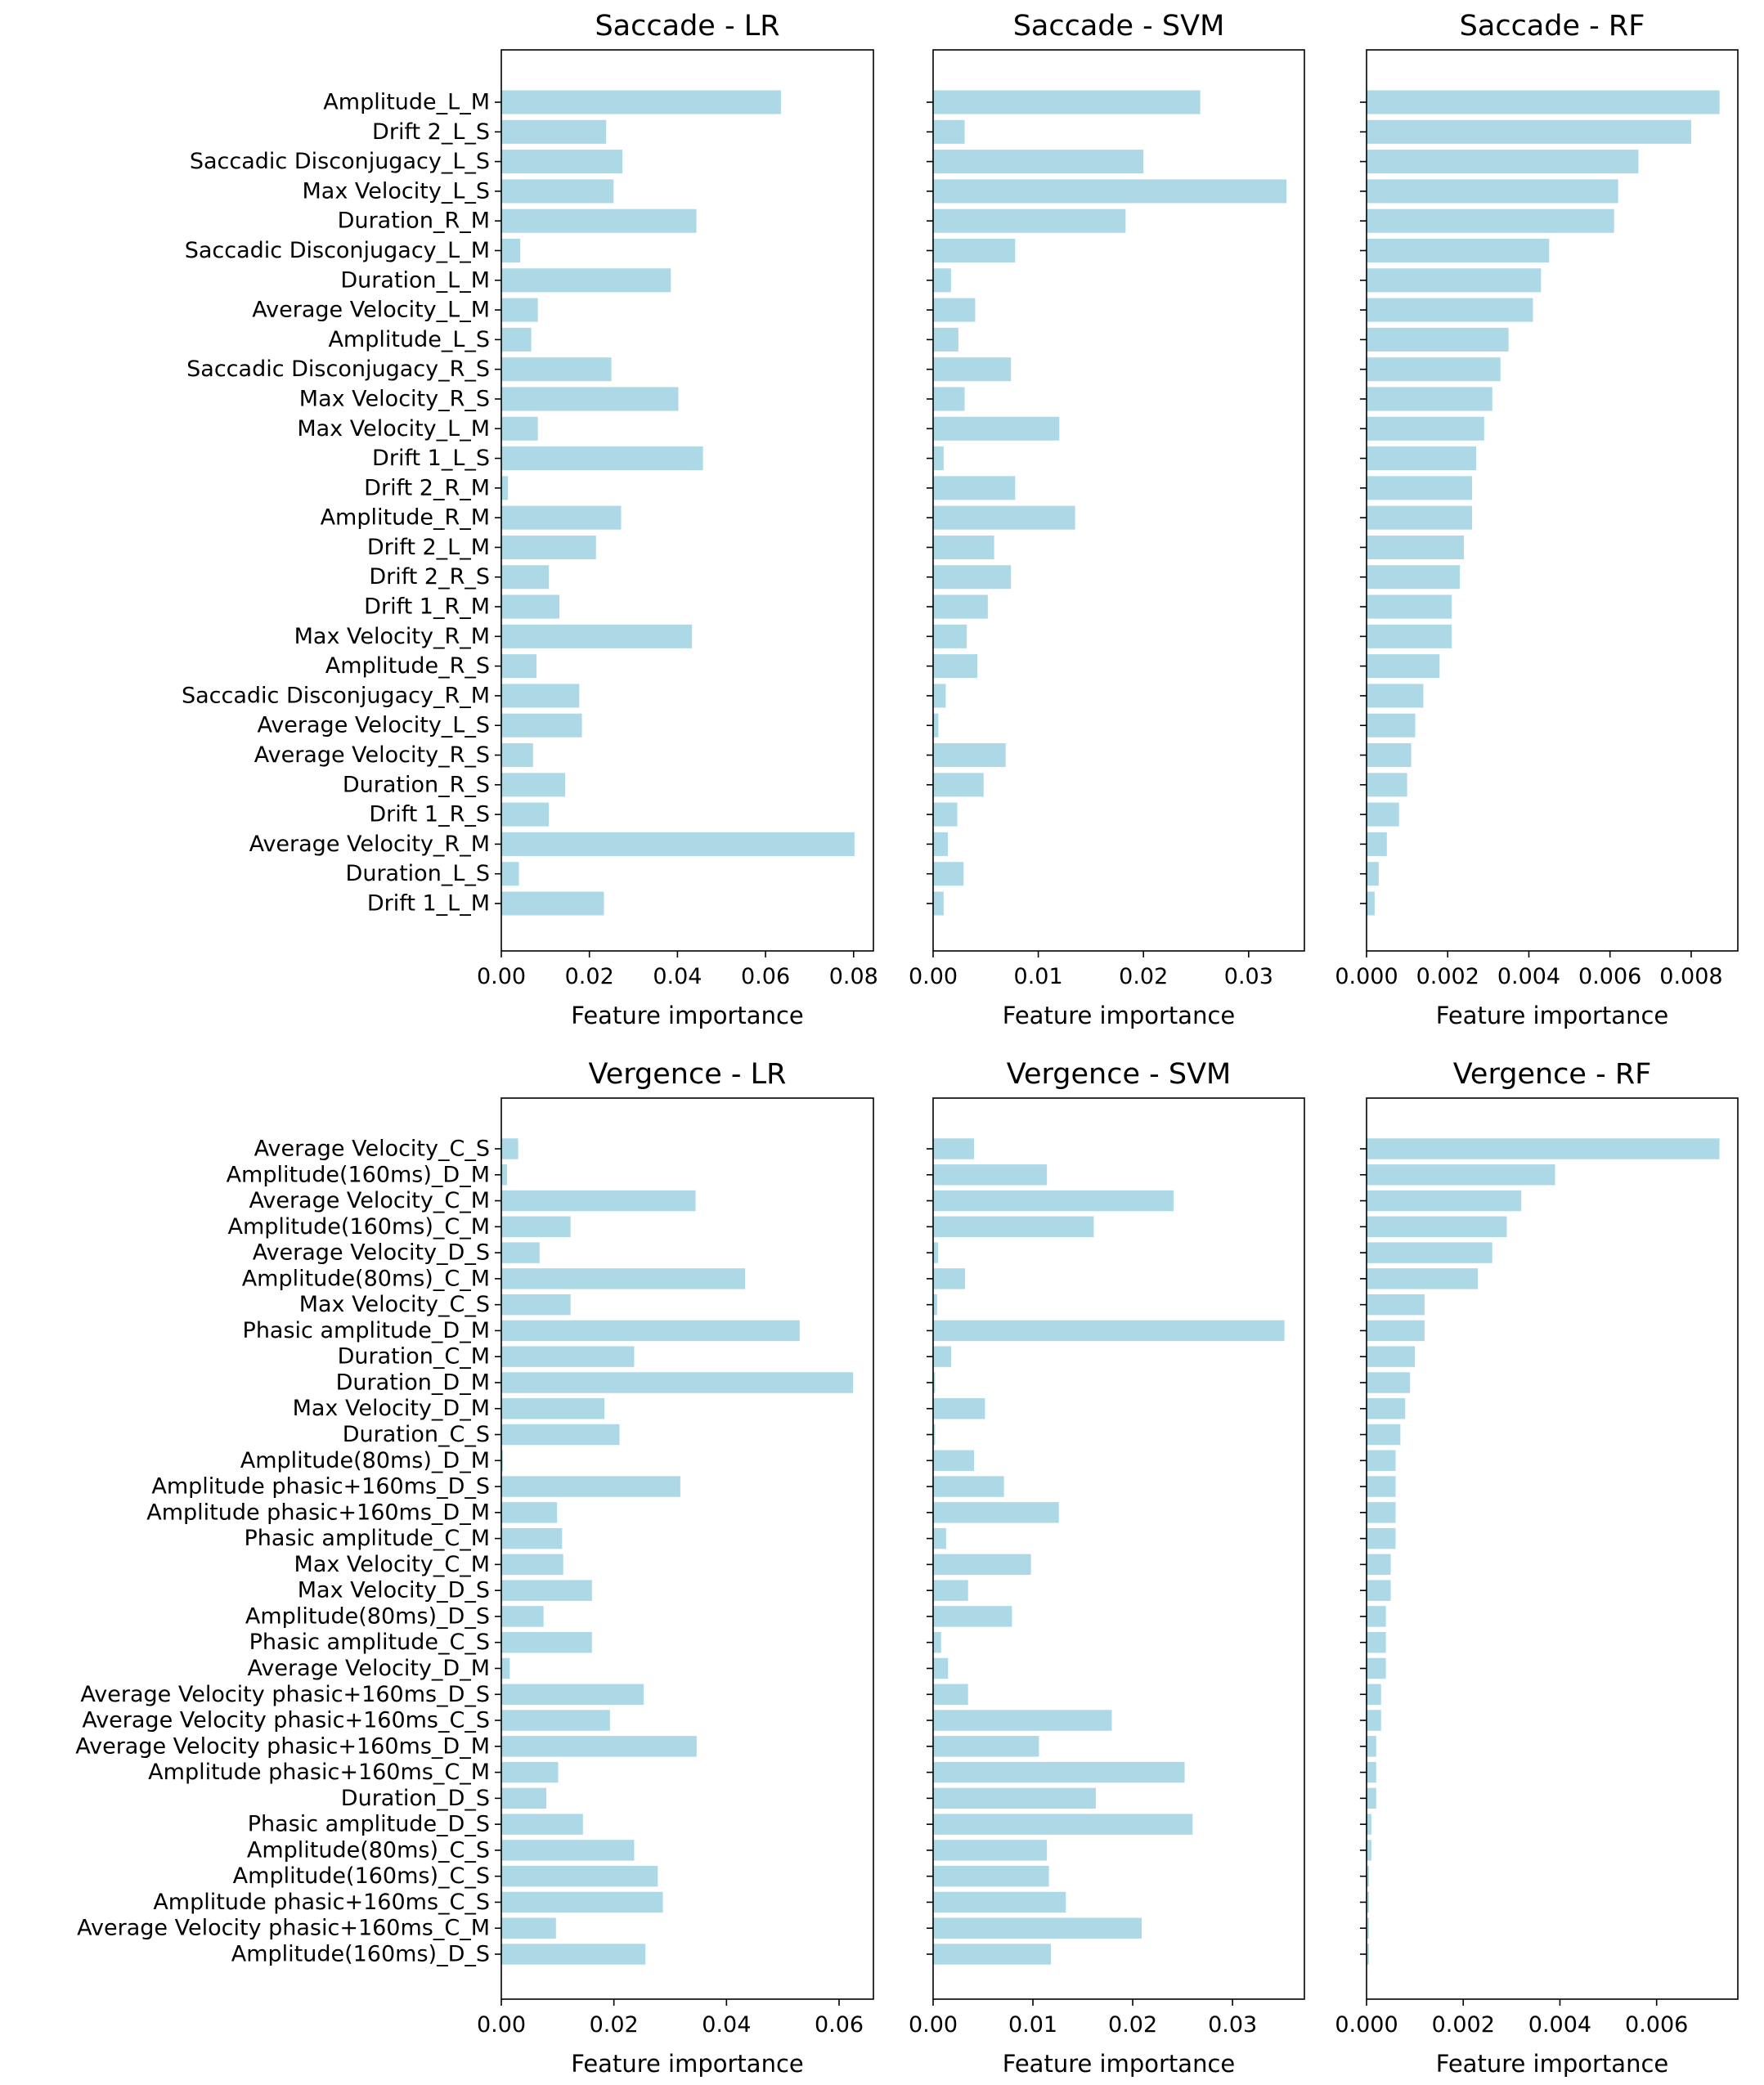 The height and width of the screenshot is (2085, 1764). I want to click on axes-frame, so click(1552, 1548).